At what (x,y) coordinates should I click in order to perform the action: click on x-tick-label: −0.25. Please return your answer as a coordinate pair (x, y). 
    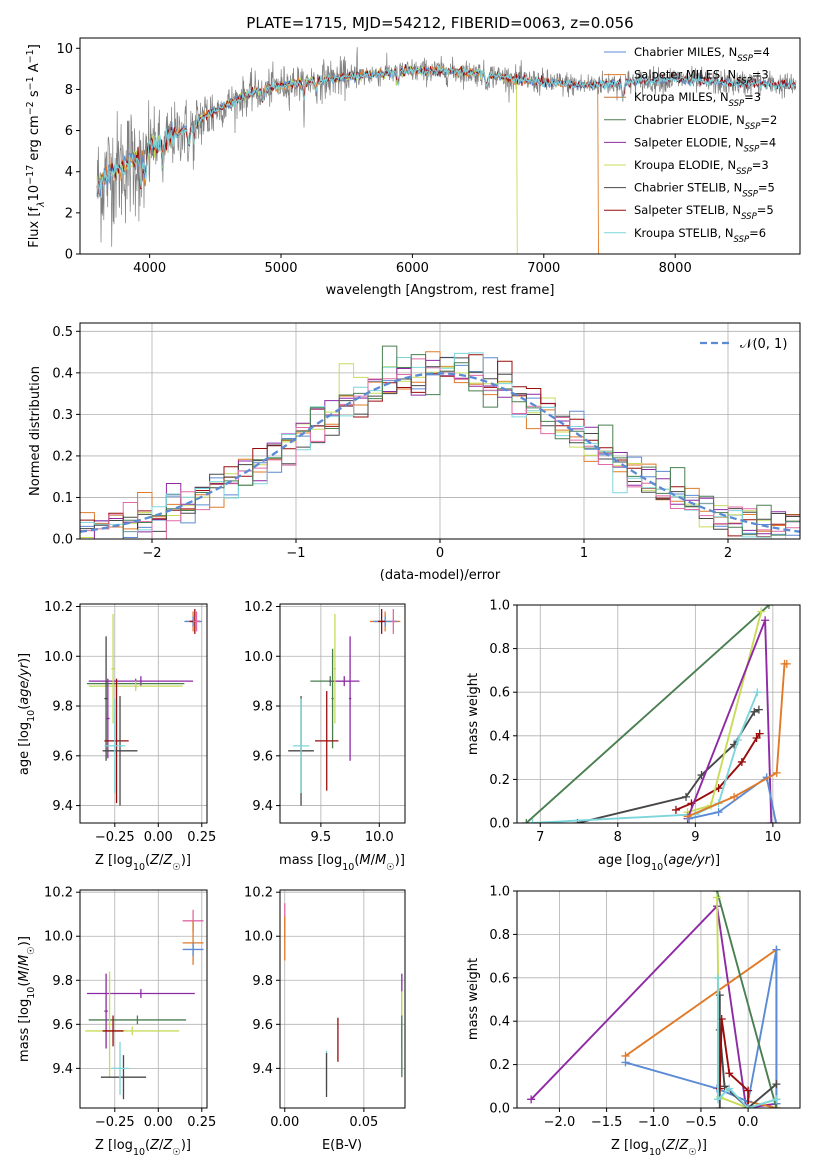
    Looking at the image, I should click on (115, 837).